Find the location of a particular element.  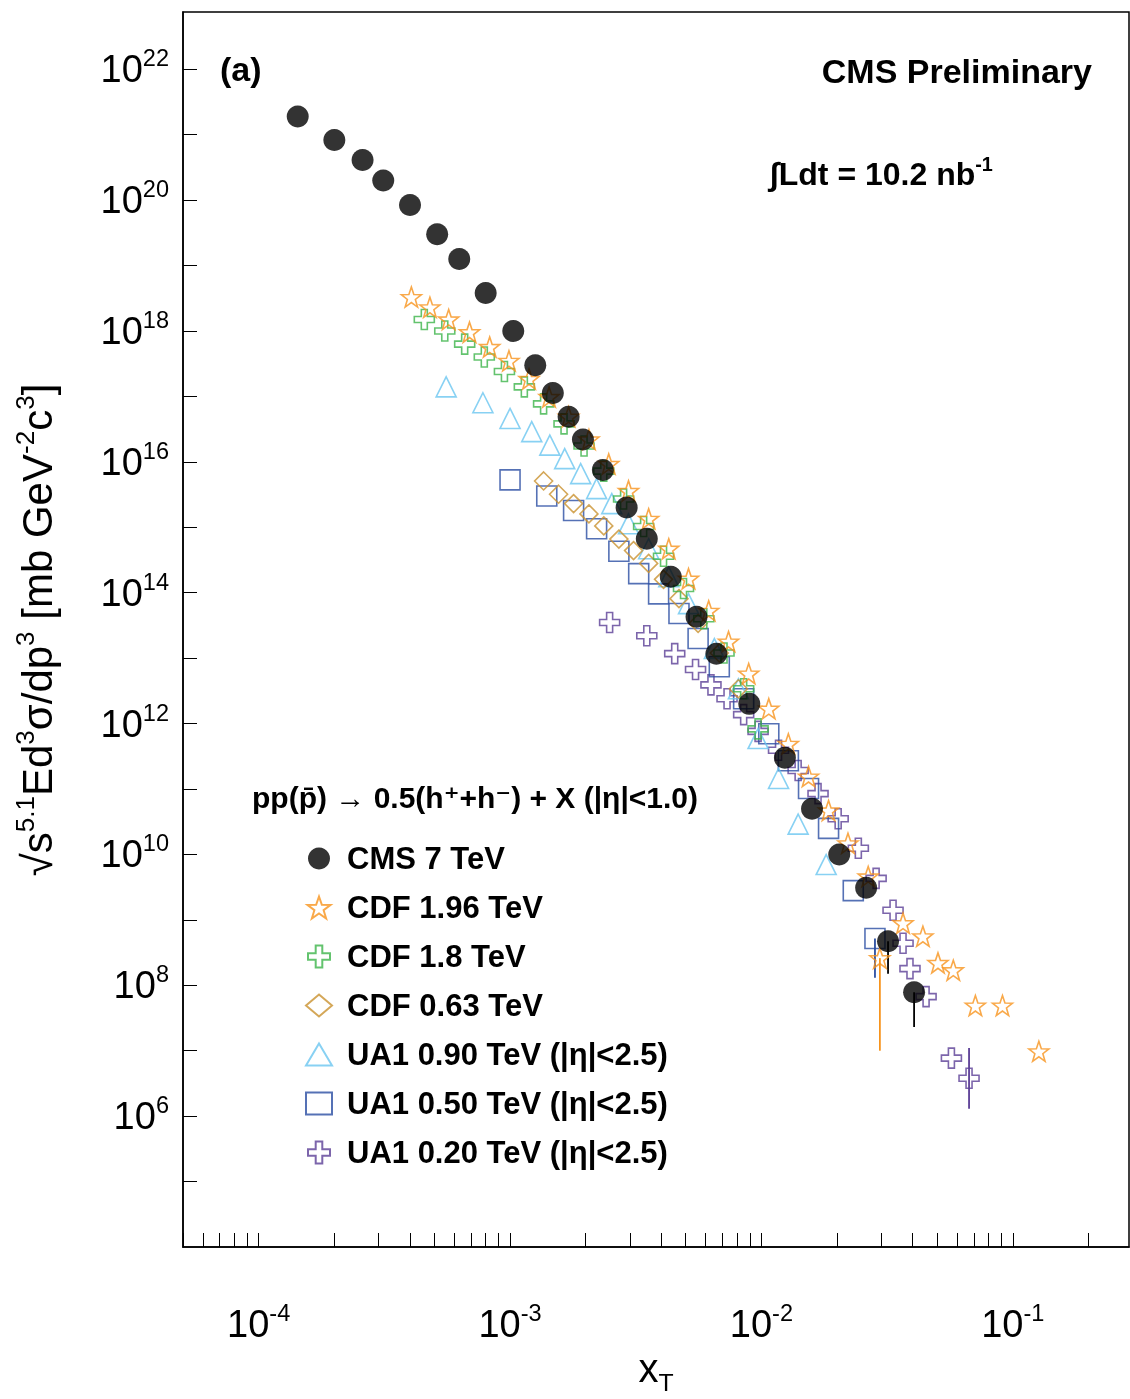

legend-label: CMS 7 TeV is located at coordinates (426, 858).